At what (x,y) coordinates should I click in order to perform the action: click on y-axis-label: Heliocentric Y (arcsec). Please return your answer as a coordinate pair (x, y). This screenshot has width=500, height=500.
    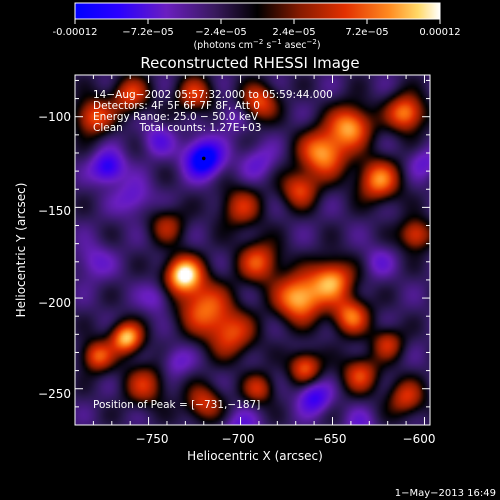
    Looking at the image, I should click on (21, 250).